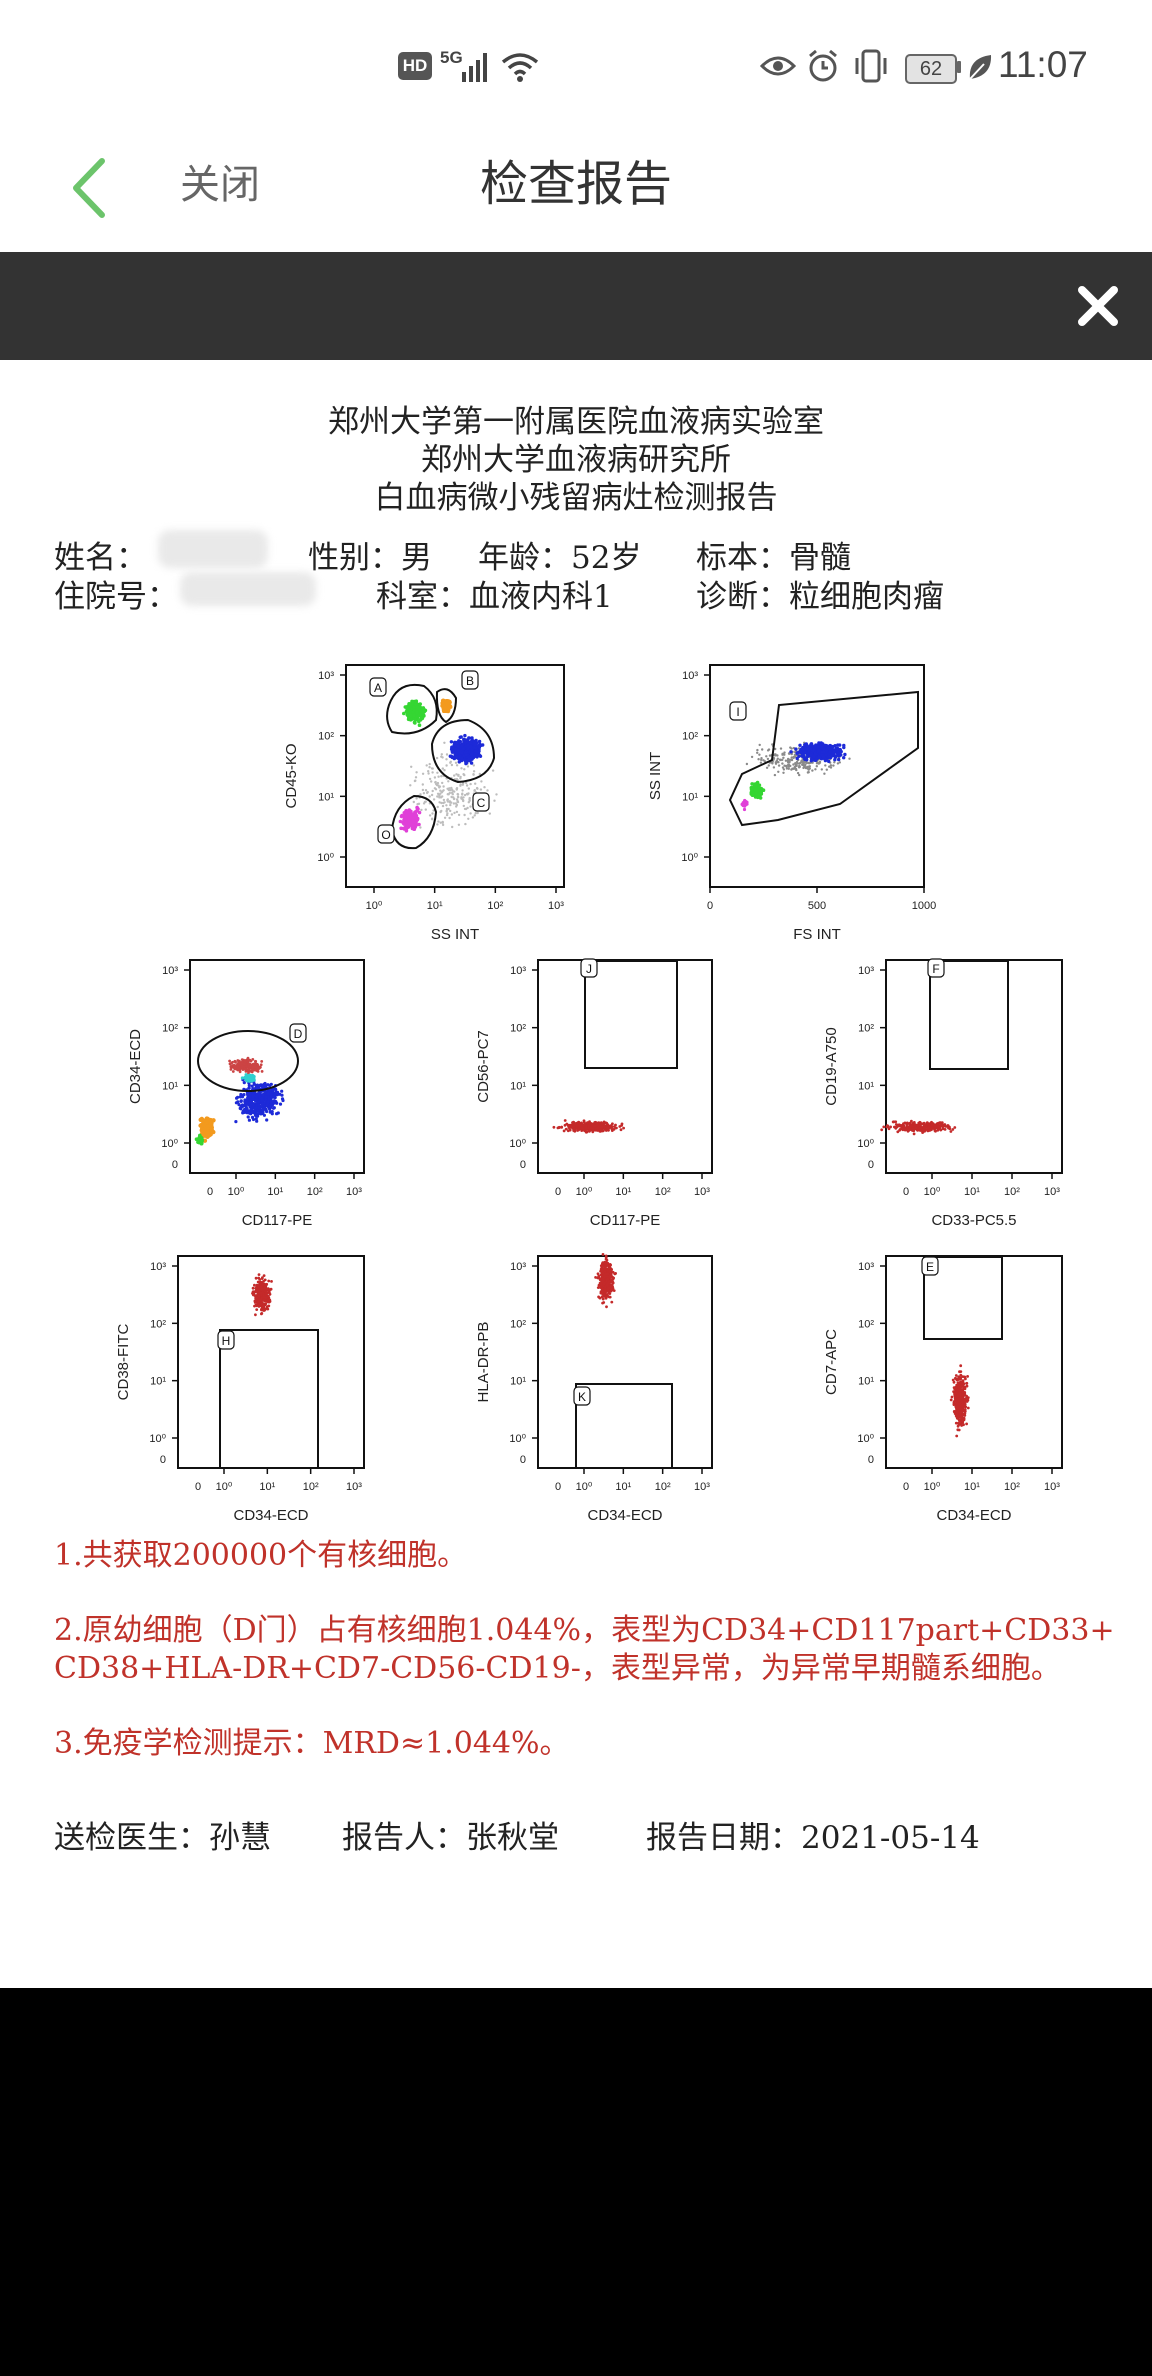 Image resolution: width=1152 pixels, height=2376 pixels. What do you see at coordinates (414, 822) in the screenshot?
I see `gate-polygon-o` at bounding box center [414, 822].